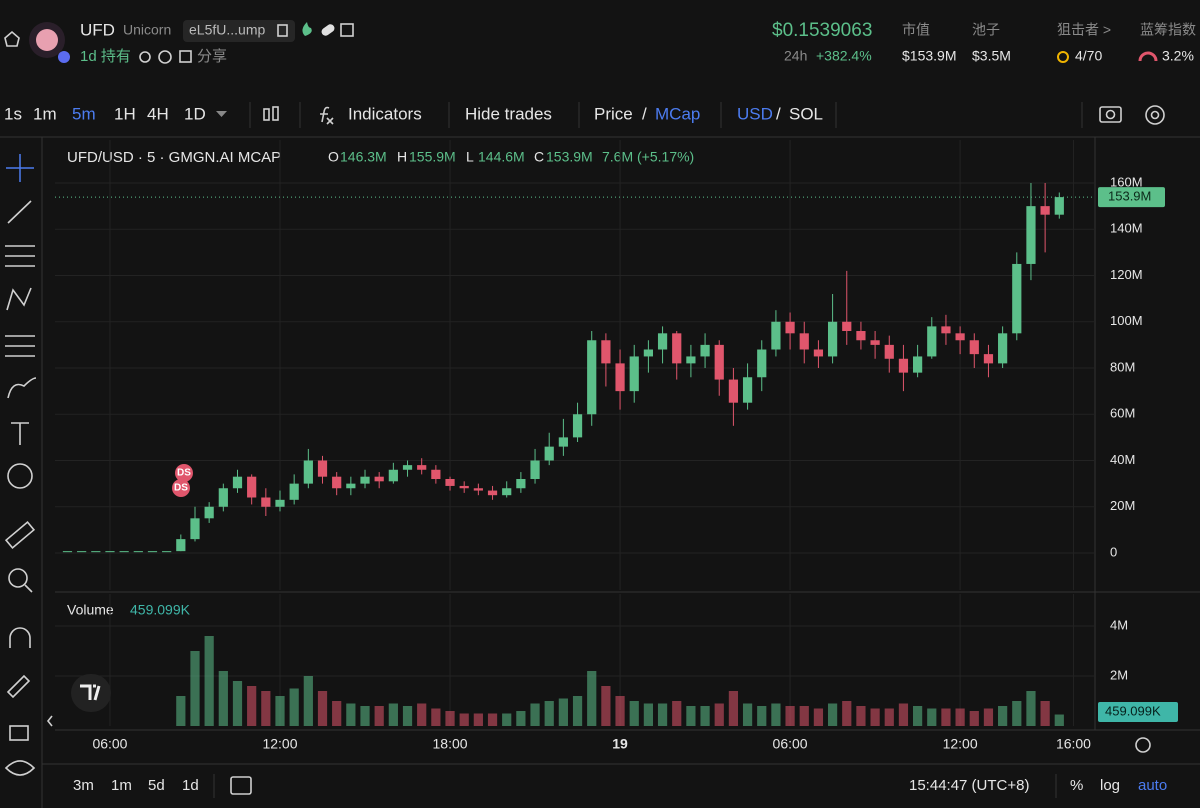 This screenshot has width=1200, height=808. Describe the element at coordinates (221, 114) in the screenshot. I see `interval-dropdown` at that location.